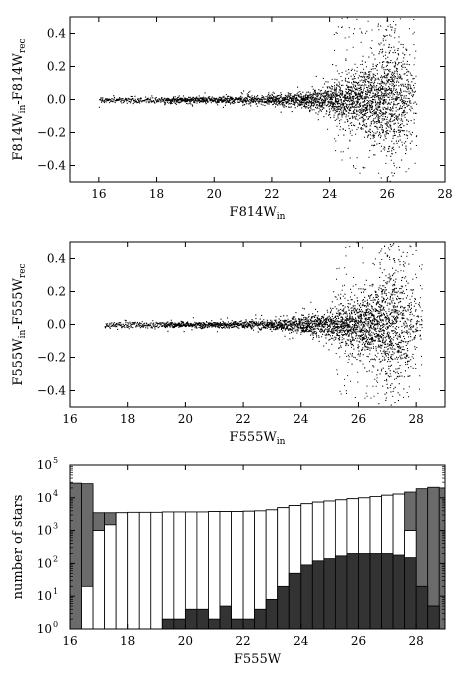 The height and width of the screenshot is (687, 458). I want to click on x-axis-label-0: F814Win, so click(258, 213).